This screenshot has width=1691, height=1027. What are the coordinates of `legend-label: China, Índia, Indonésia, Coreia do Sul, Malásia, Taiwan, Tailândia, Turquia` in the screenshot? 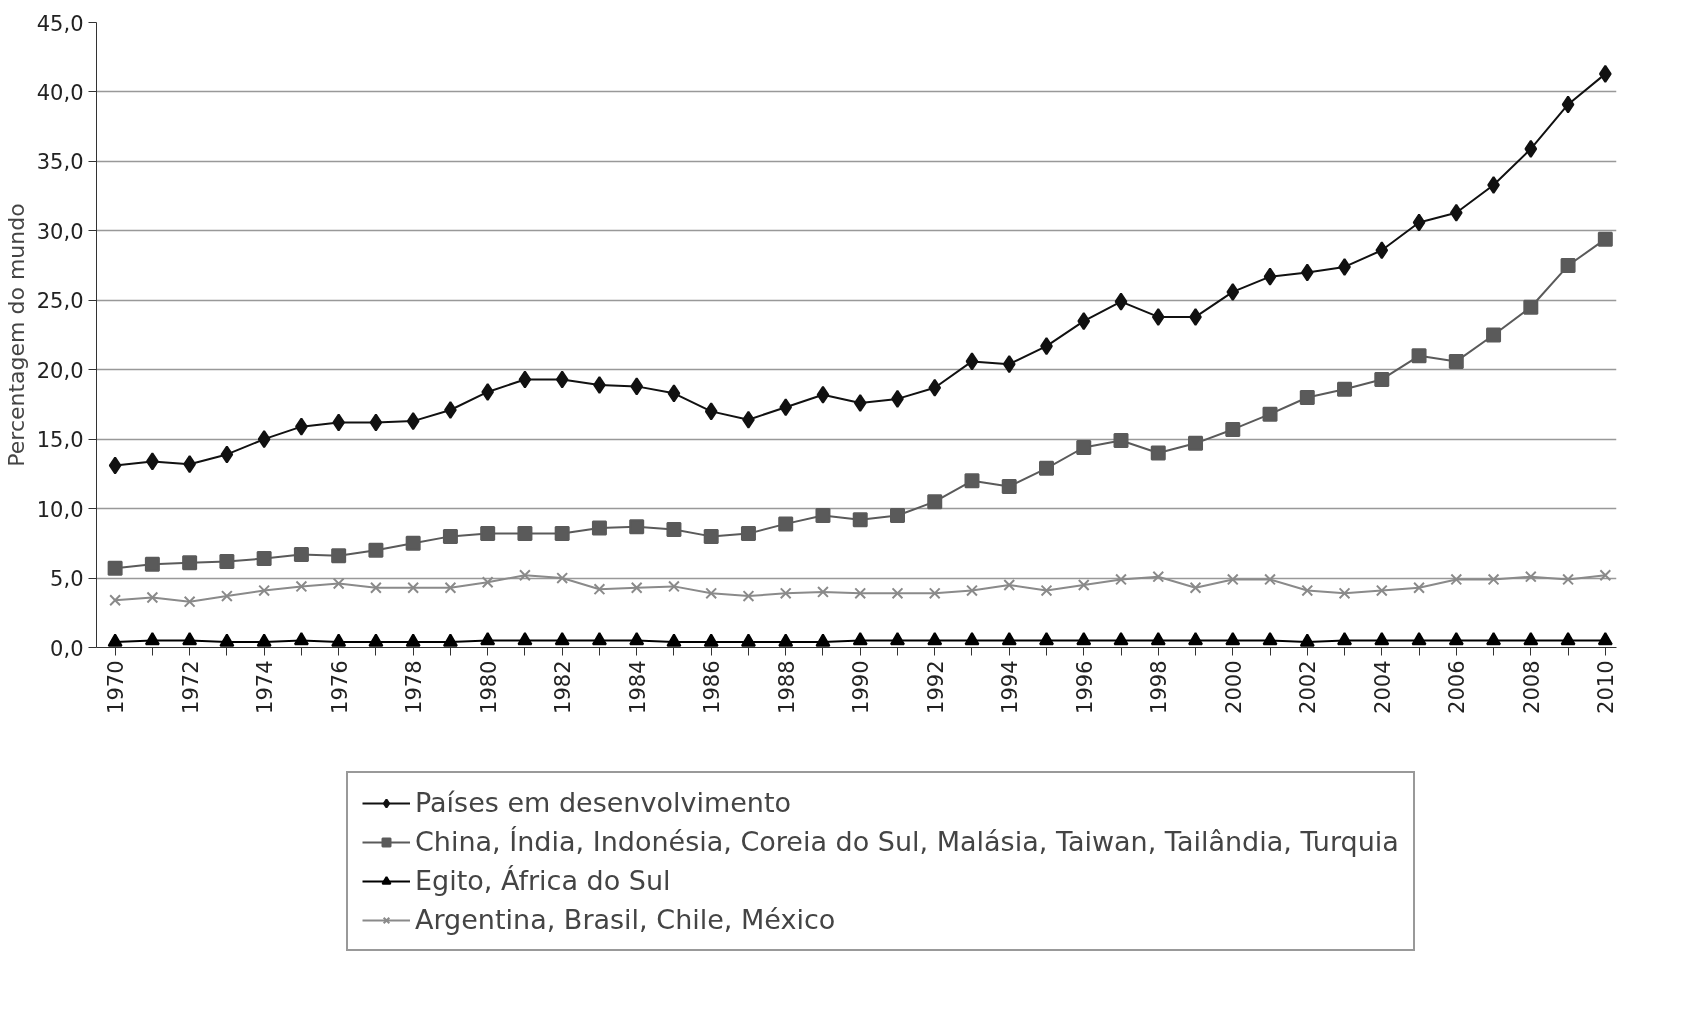 It's located at (907, 841).